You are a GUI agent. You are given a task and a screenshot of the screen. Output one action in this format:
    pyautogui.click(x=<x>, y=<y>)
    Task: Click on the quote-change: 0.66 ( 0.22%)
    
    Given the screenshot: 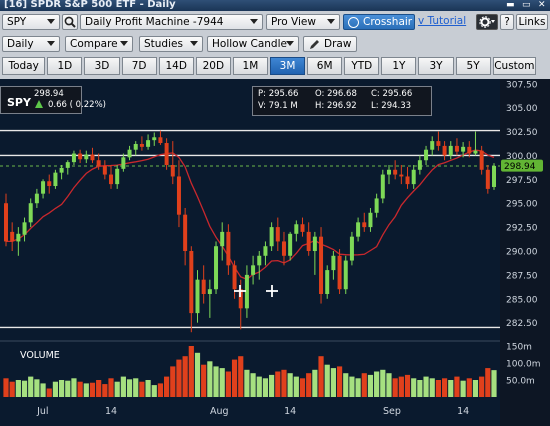 What is the action you would take?
    pyautogui.click(x=77, y=105)
    